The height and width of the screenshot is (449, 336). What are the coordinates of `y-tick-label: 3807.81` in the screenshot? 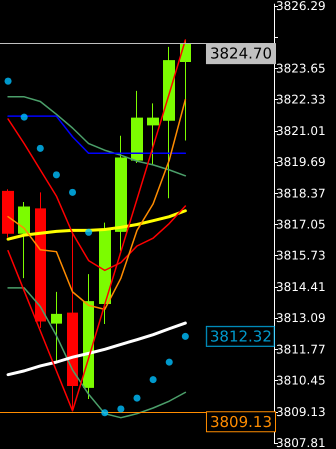 It's located at (301, 442).